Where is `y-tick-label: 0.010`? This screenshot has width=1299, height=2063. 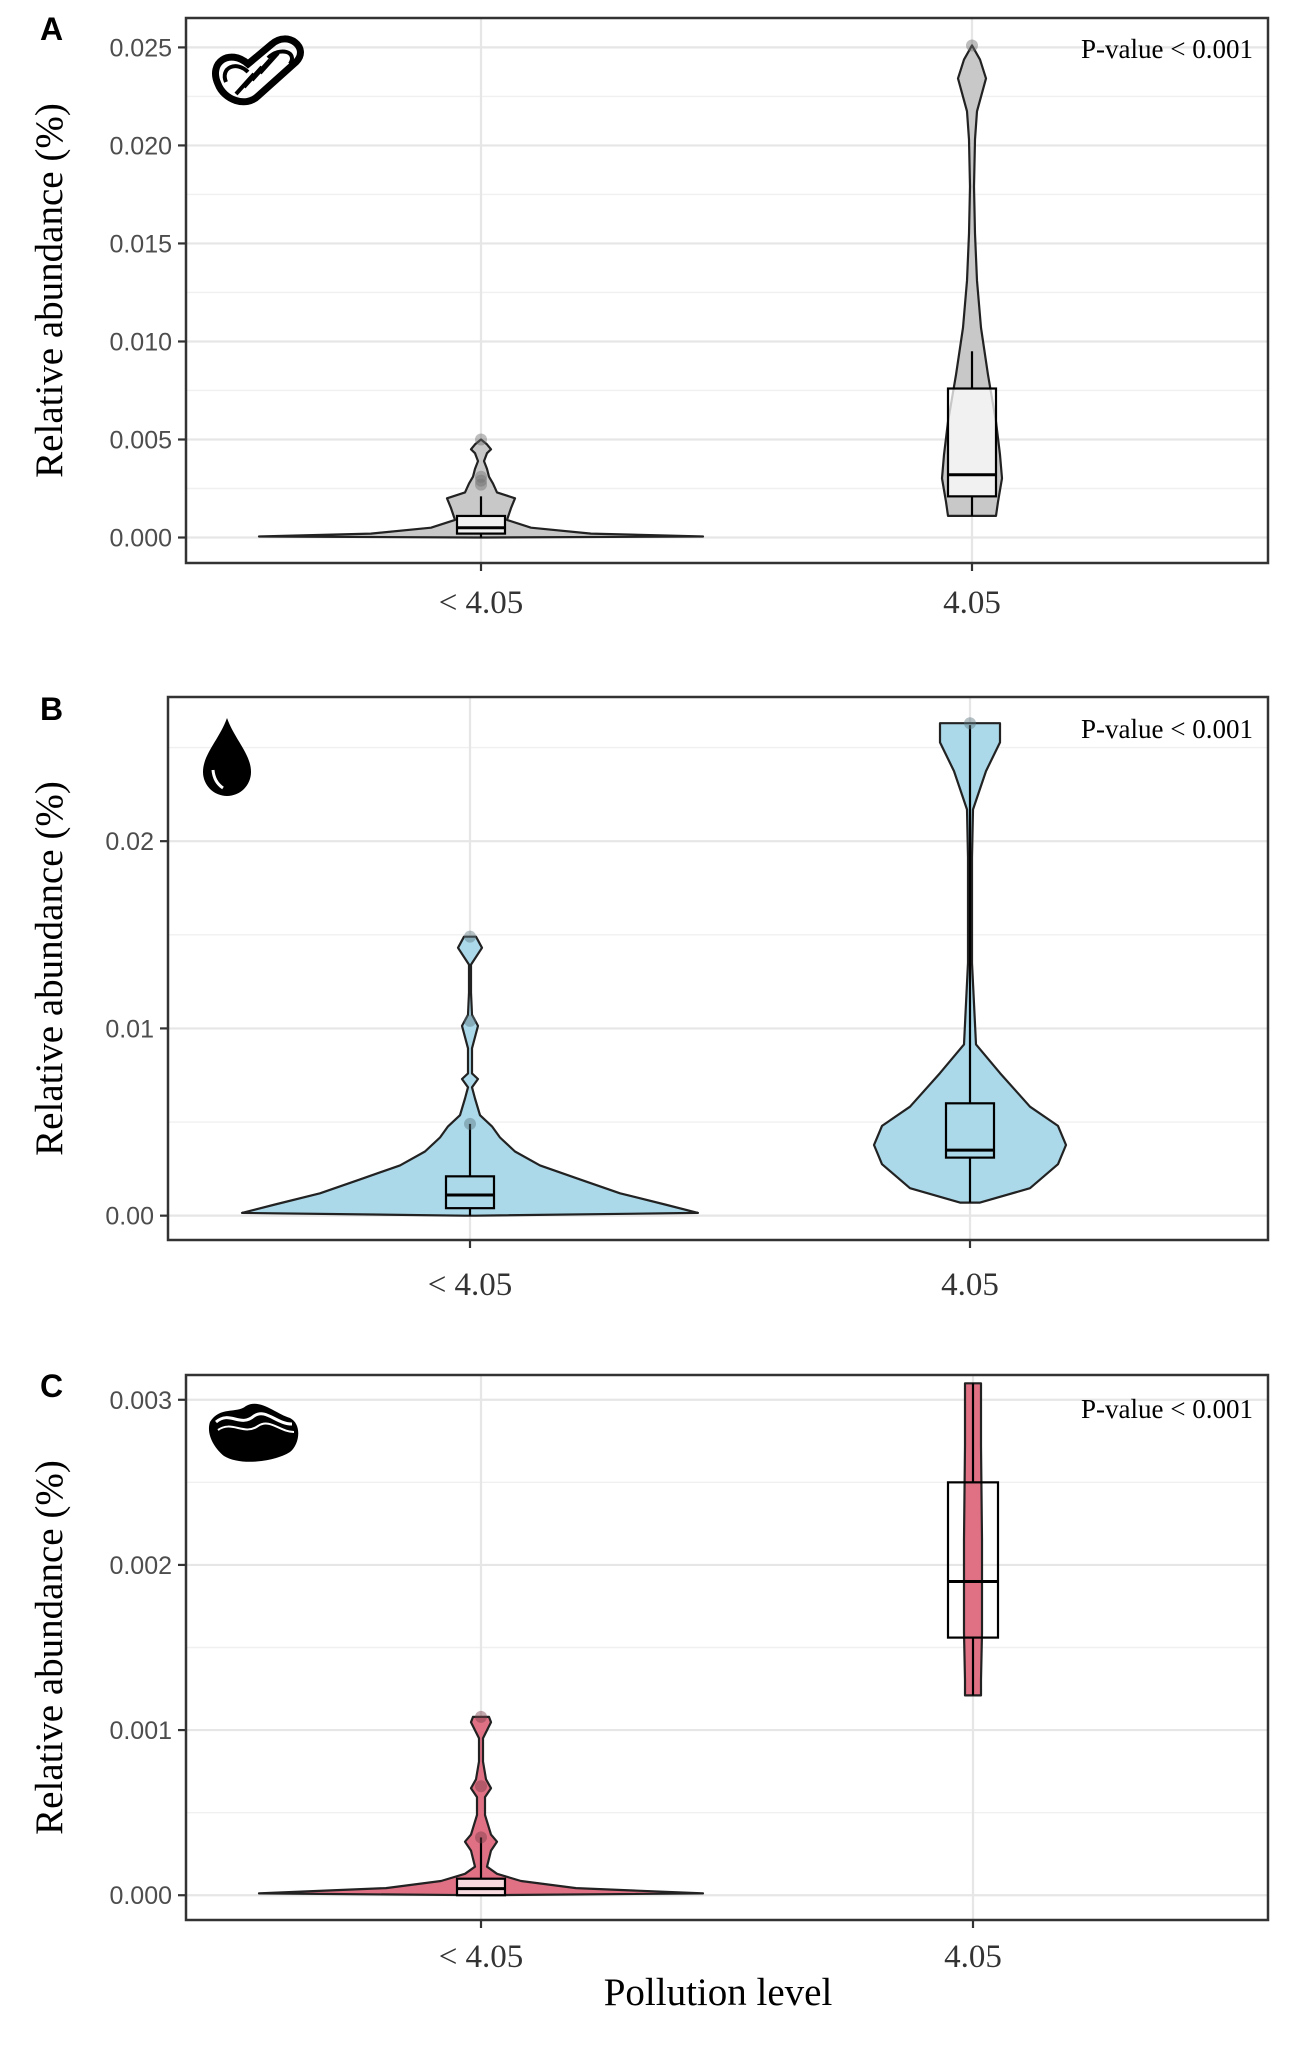 y-tick-label: 0.010 is located at coordinates (140, 342).